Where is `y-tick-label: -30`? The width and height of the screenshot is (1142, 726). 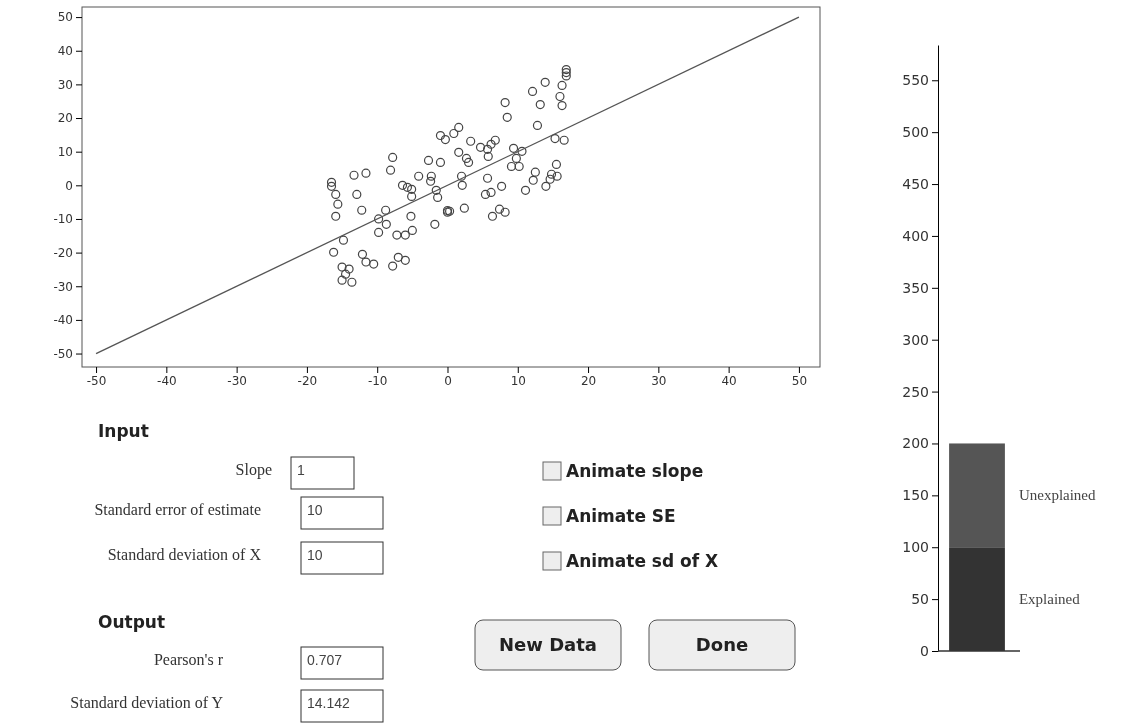 y-tick-label: -30 is located at coordinates (63, 286).